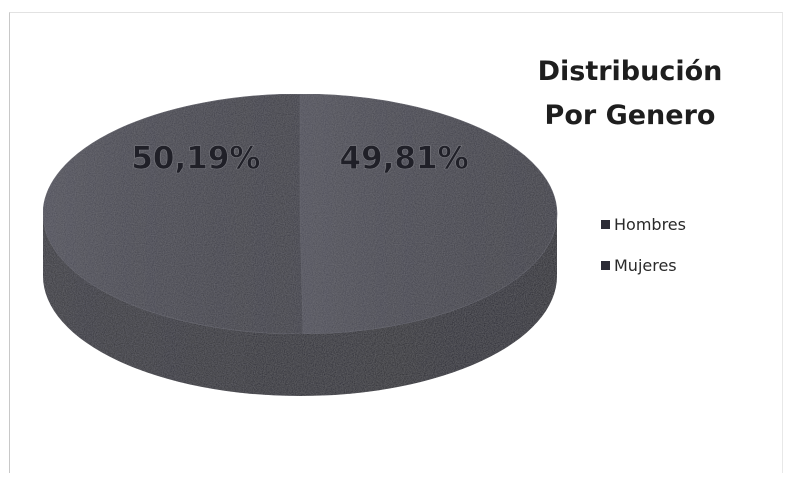 This screenshot has width=790, height=477. I want to click on pie-data-labels: 49,81% 50,19%, so click(300, 158).